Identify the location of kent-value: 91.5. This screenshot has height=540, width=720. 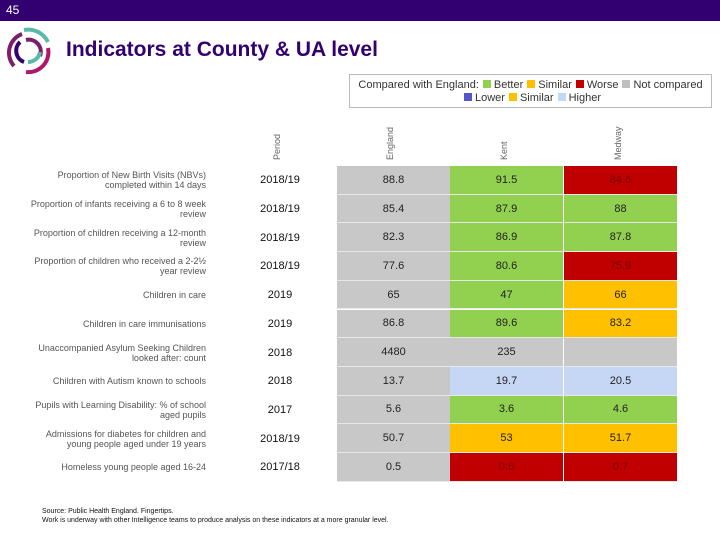
(506, 180).